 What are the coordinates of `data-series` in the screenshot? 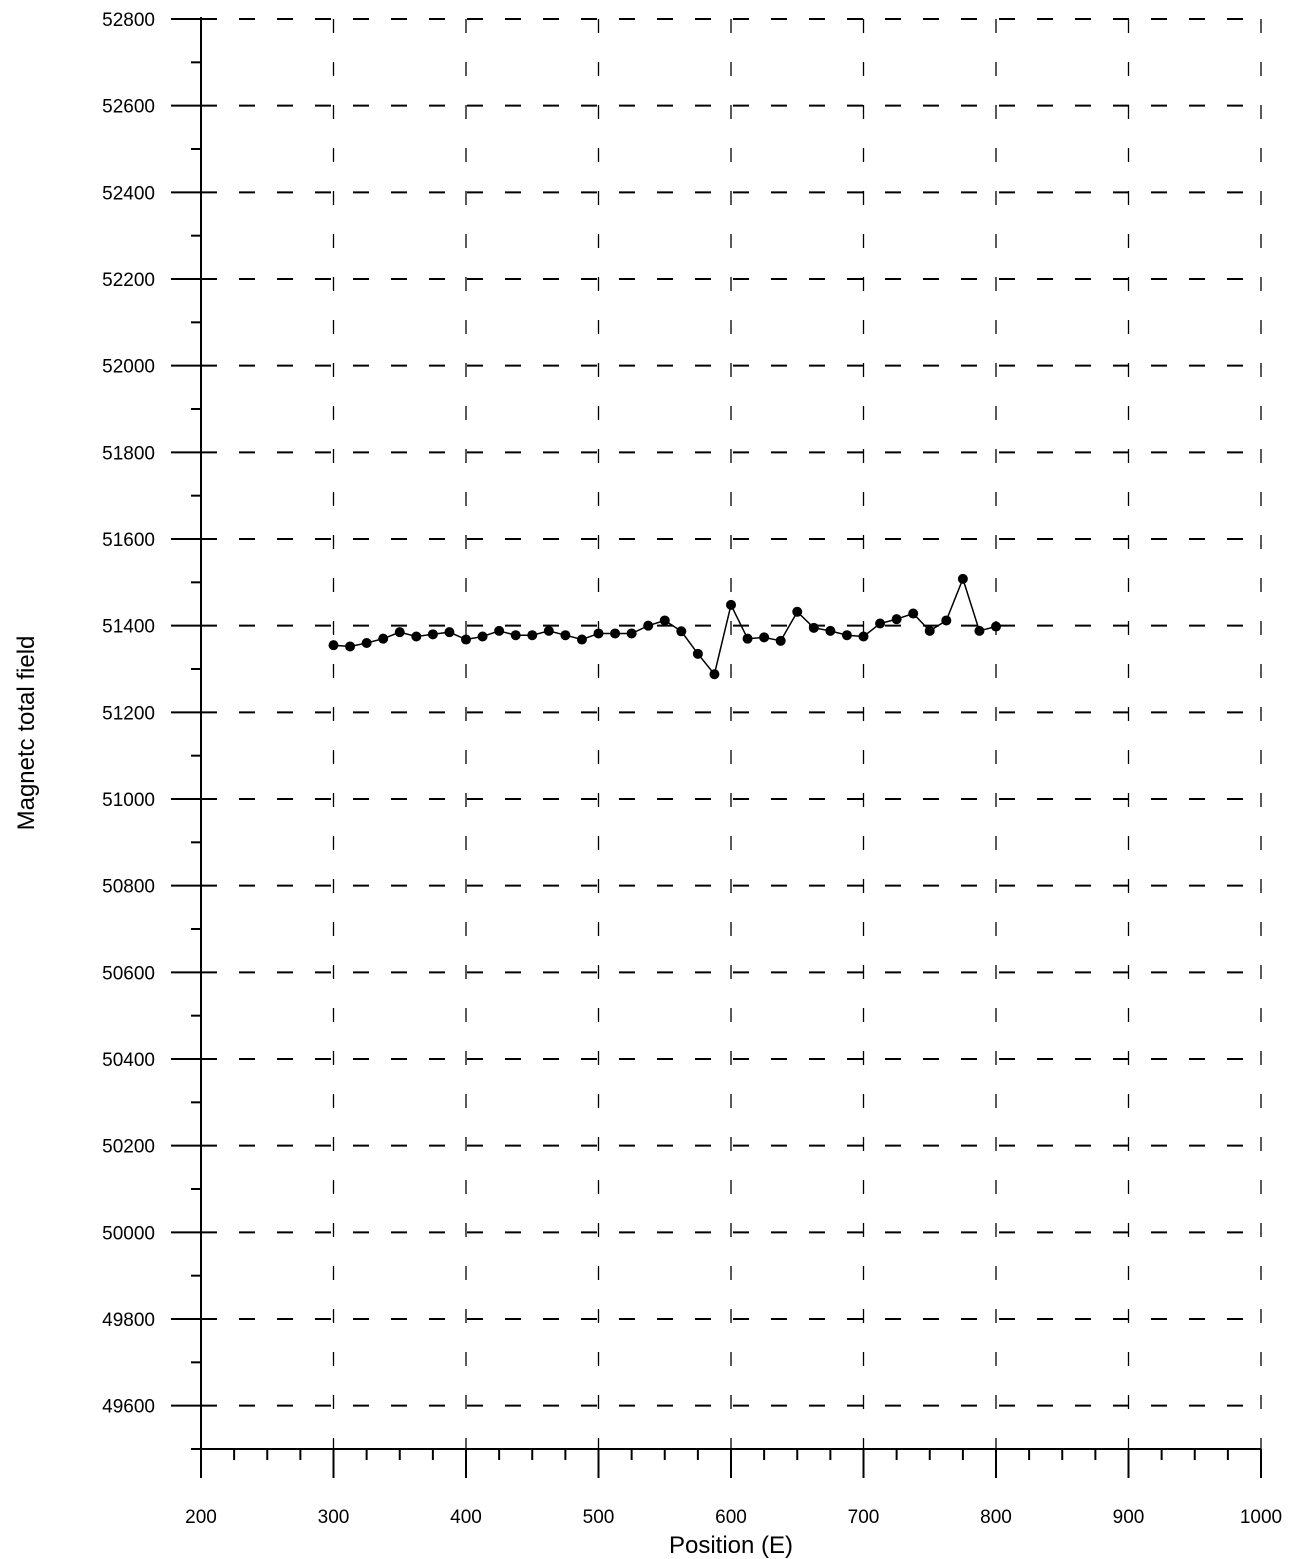 It's located at (664, 626).